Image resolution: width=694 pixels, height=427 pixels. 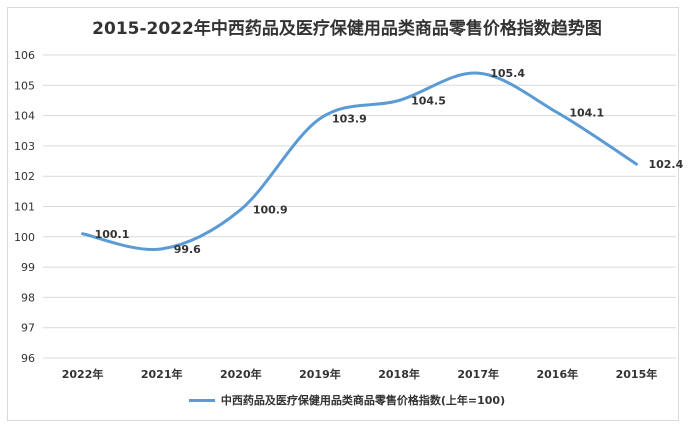 I want to click on data-label: 99.6, so click(x=187, y=249).